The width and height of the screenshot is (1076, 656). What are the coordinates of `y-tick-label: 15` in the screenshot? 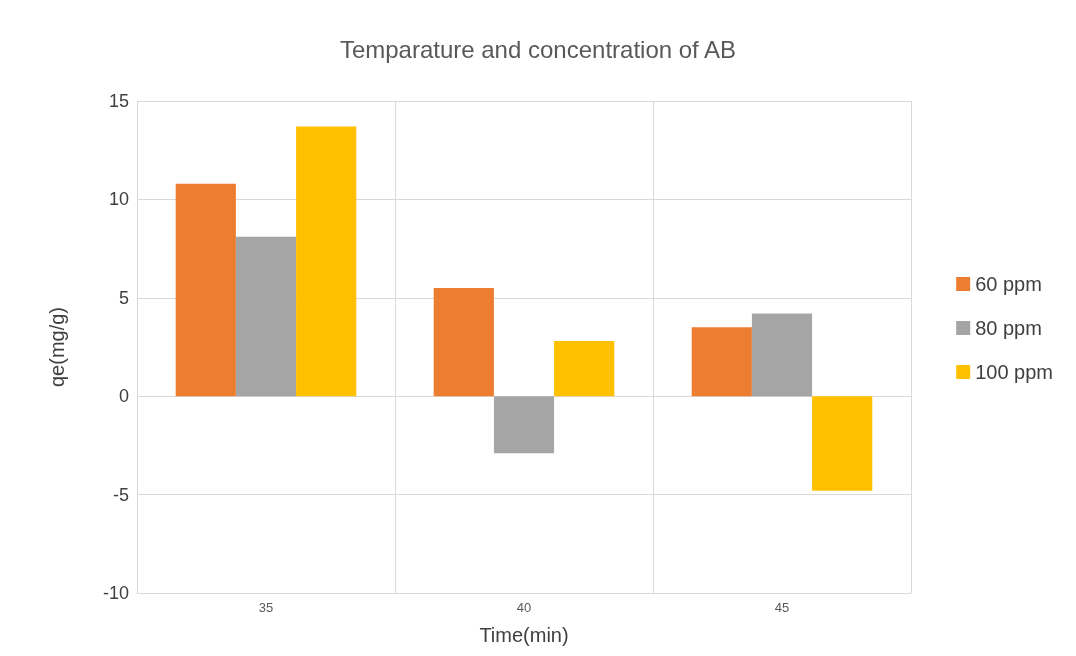 It's located at (118, 101).